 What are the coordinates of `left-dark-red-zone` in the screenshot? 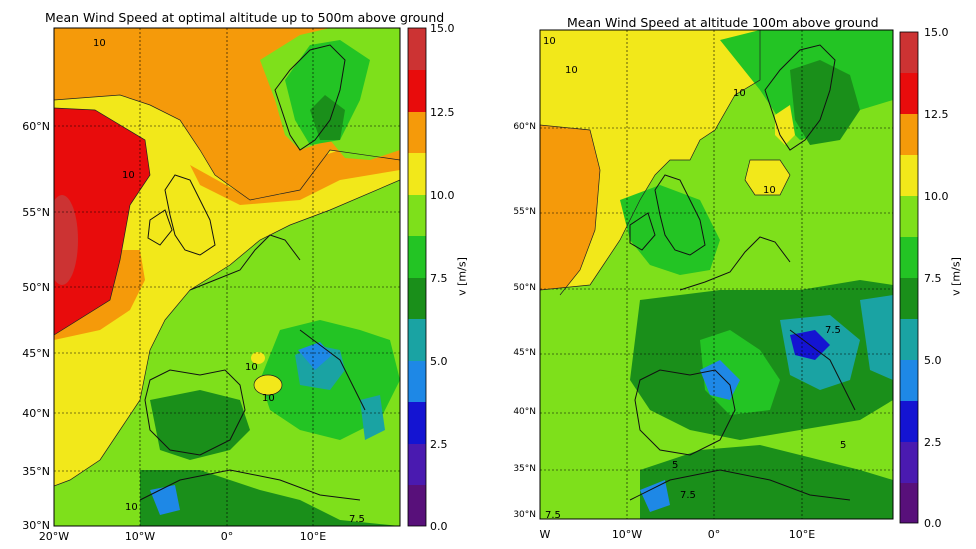 It's located at (66, 240).